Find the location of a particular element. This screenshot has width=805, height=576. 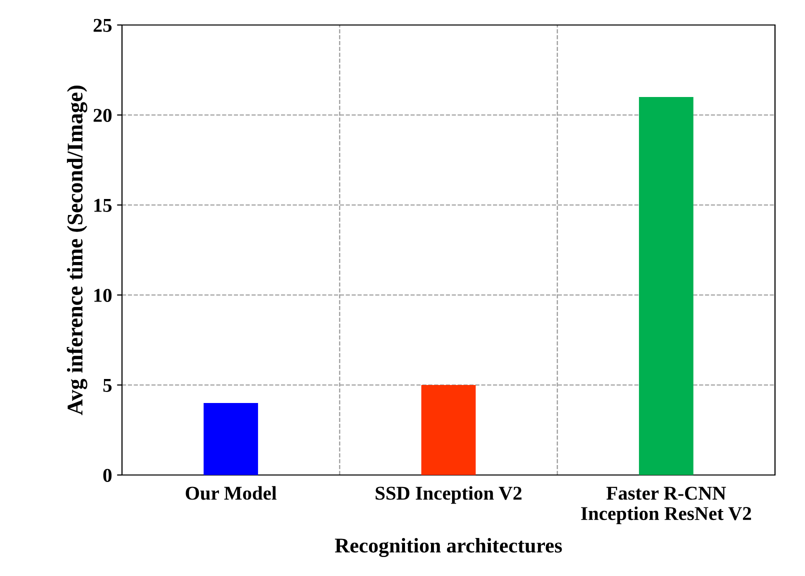

x-tick-label: SSD Inception V2 is located at coordinates (449, 495).